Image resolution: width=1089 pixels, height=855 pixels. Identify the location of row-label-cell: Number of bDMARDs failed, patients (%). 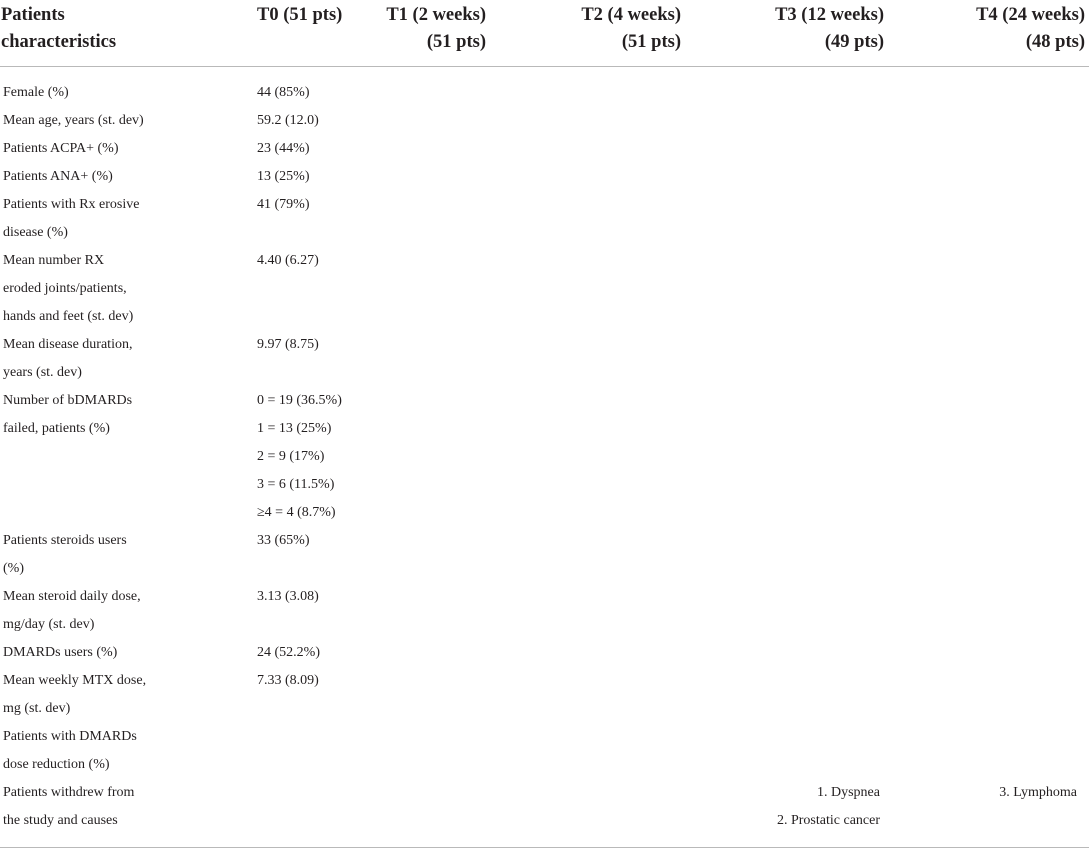
(80, 457).